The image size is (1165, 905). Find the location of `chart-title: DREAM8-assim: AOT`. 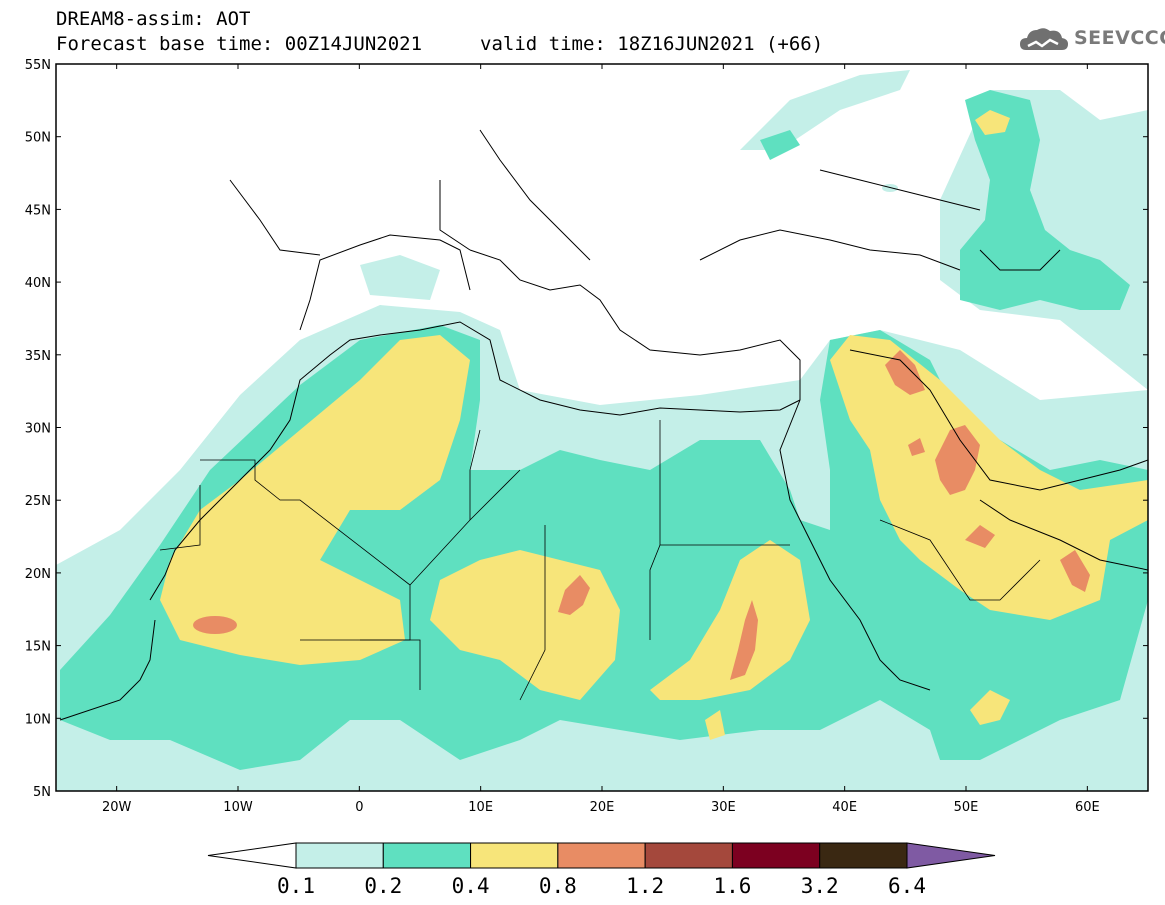

chart-title: DREAM8-assim: AOT is located at coordinates (153, 19).